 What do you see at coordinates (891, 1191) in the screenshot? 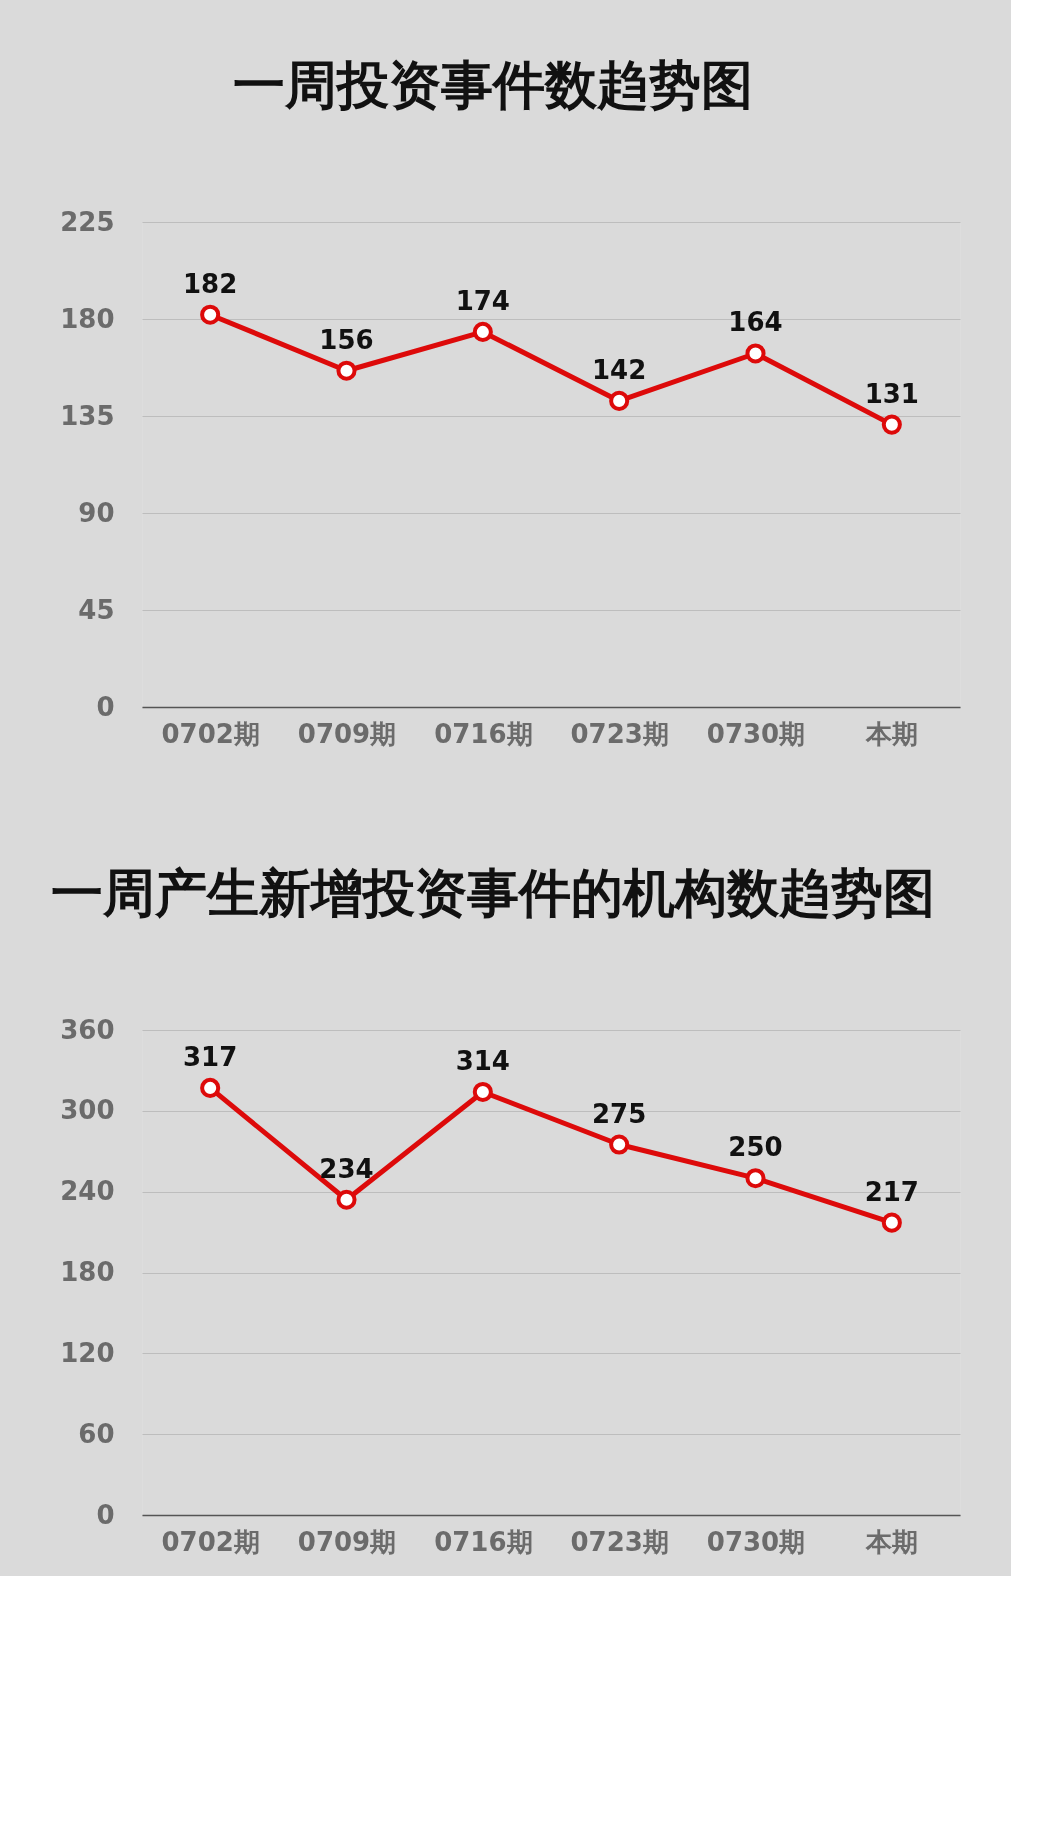
I see `data-label: 217` at bounding box center [891, 1191].